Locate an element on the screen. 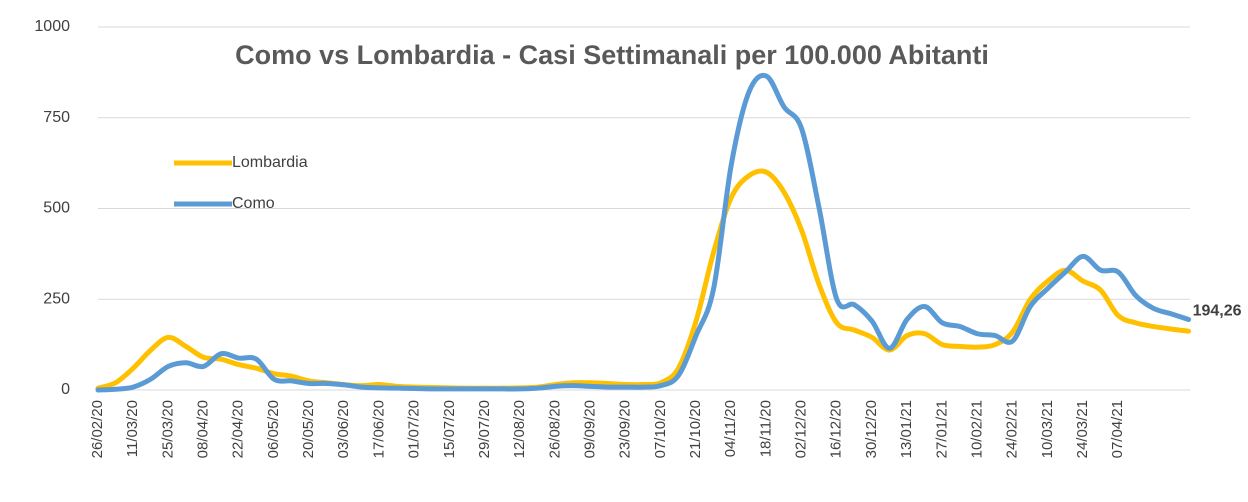  x-tick-label: 29/07/20 is located at coordinates (484, 429).